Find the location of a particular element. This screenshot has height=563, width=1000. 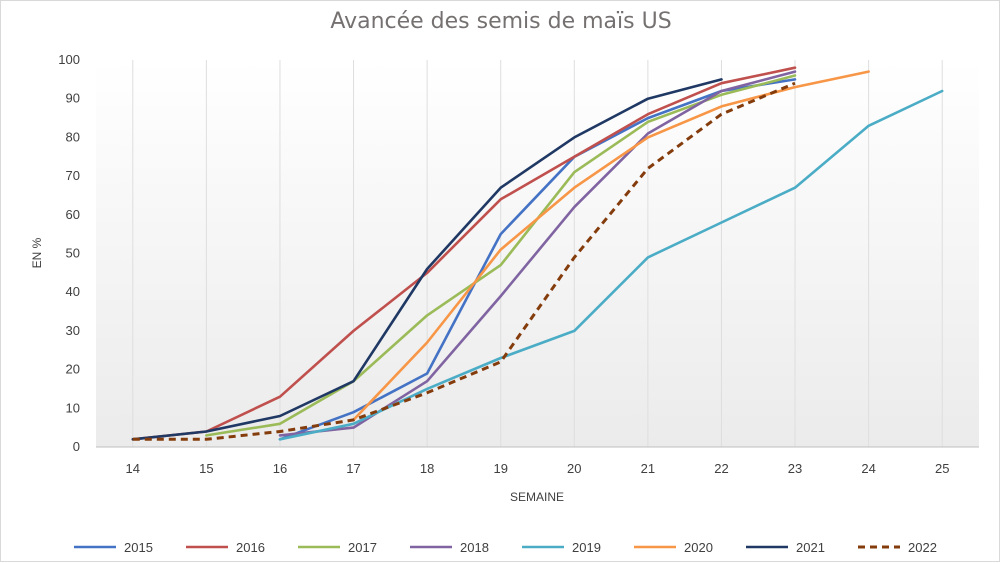

y-tick-0: 0 is located at coordinates (76, 446).